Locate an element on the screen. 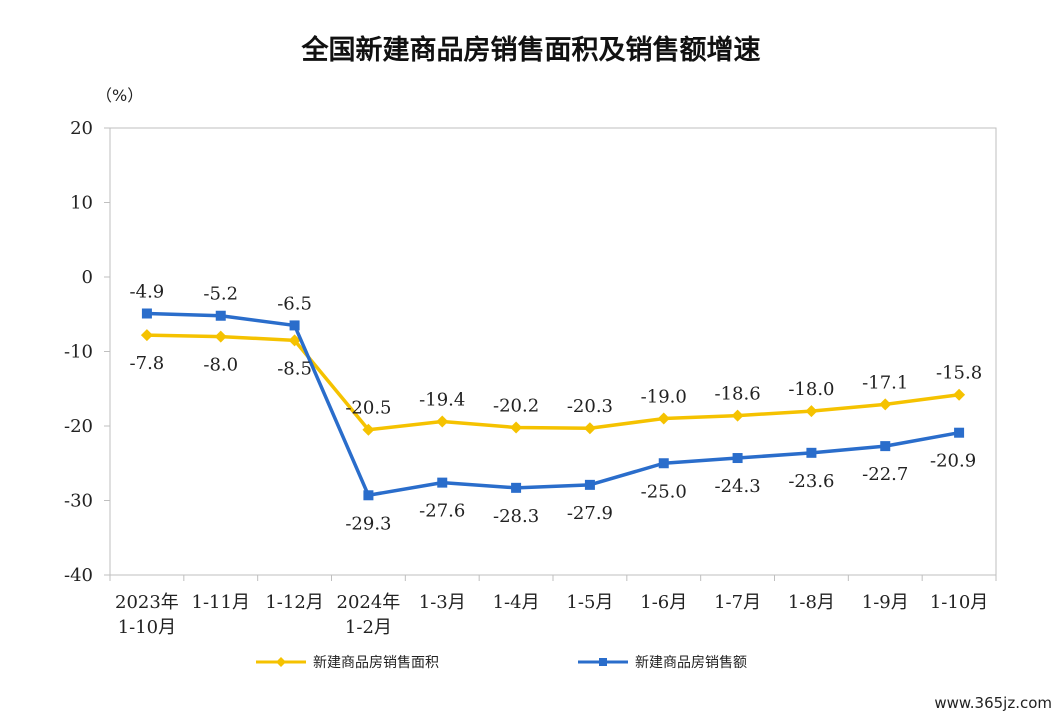 The image size is (1062, 720). x-tick-label: 1-8月 is located at coordinates (811, 602).